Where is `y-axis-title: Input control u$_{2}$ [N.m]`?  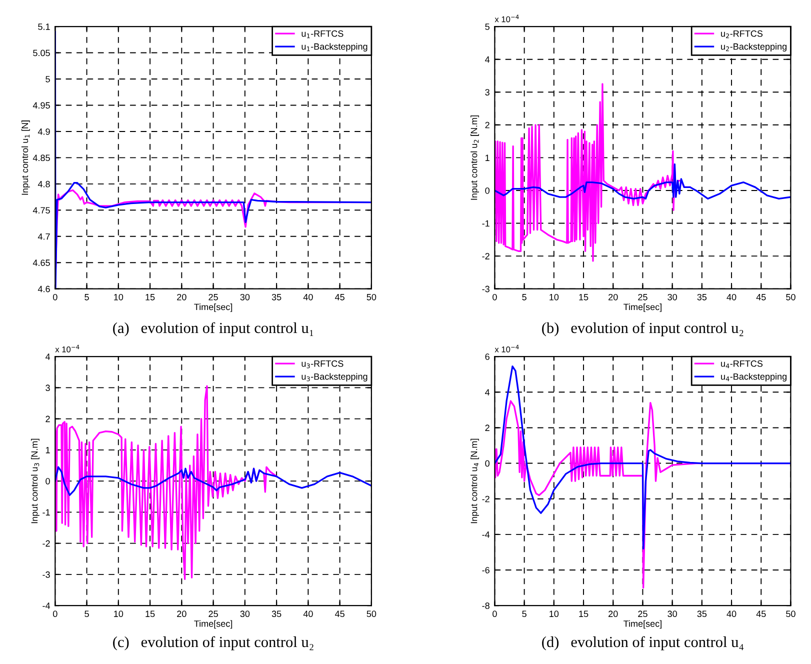
y-axis-title: Input control u$_{2}$ [N.m] is located at coordinates (474, 158).